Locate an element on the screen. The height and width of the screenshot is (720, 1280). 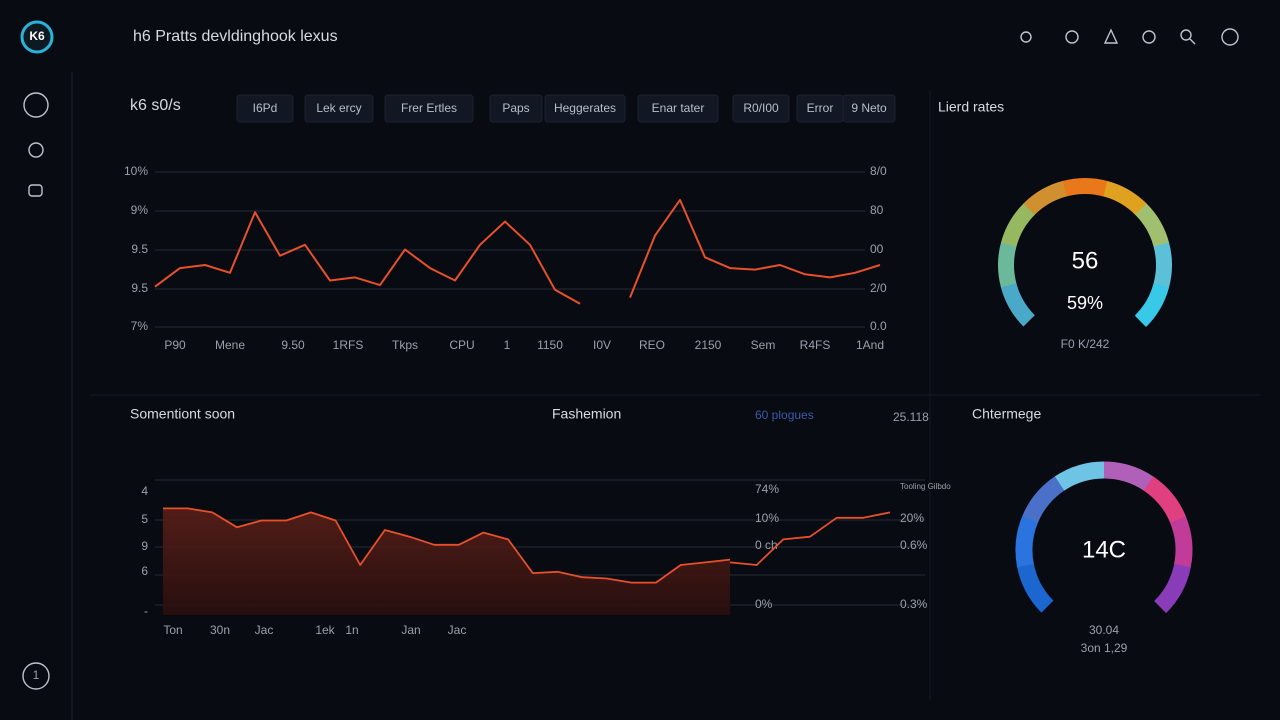
x-tick-label: 9.50 is located at coordinates (293, 345).